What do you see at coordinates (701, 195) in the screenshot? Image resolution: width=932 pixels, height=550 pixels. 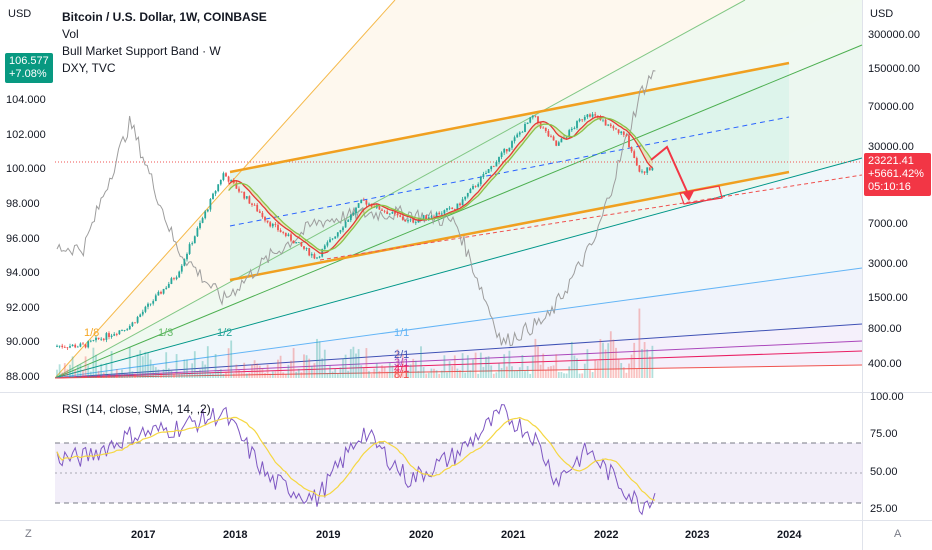 I see `projection-target-box` at bounding box center [701, 195].